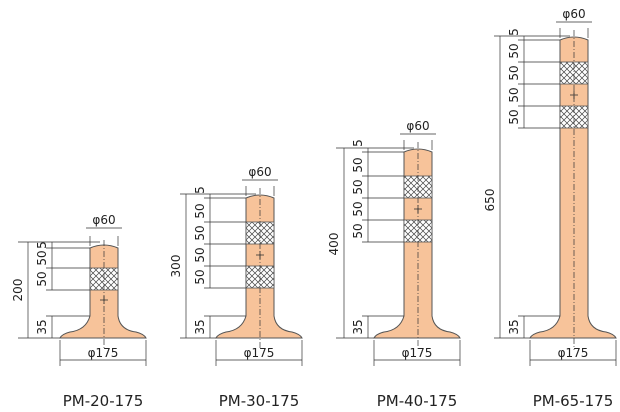  What do you see at coordinates (103, 401) in the screenshot?
I see `model-name: PM-20-175` at bounding box center [103, 401].